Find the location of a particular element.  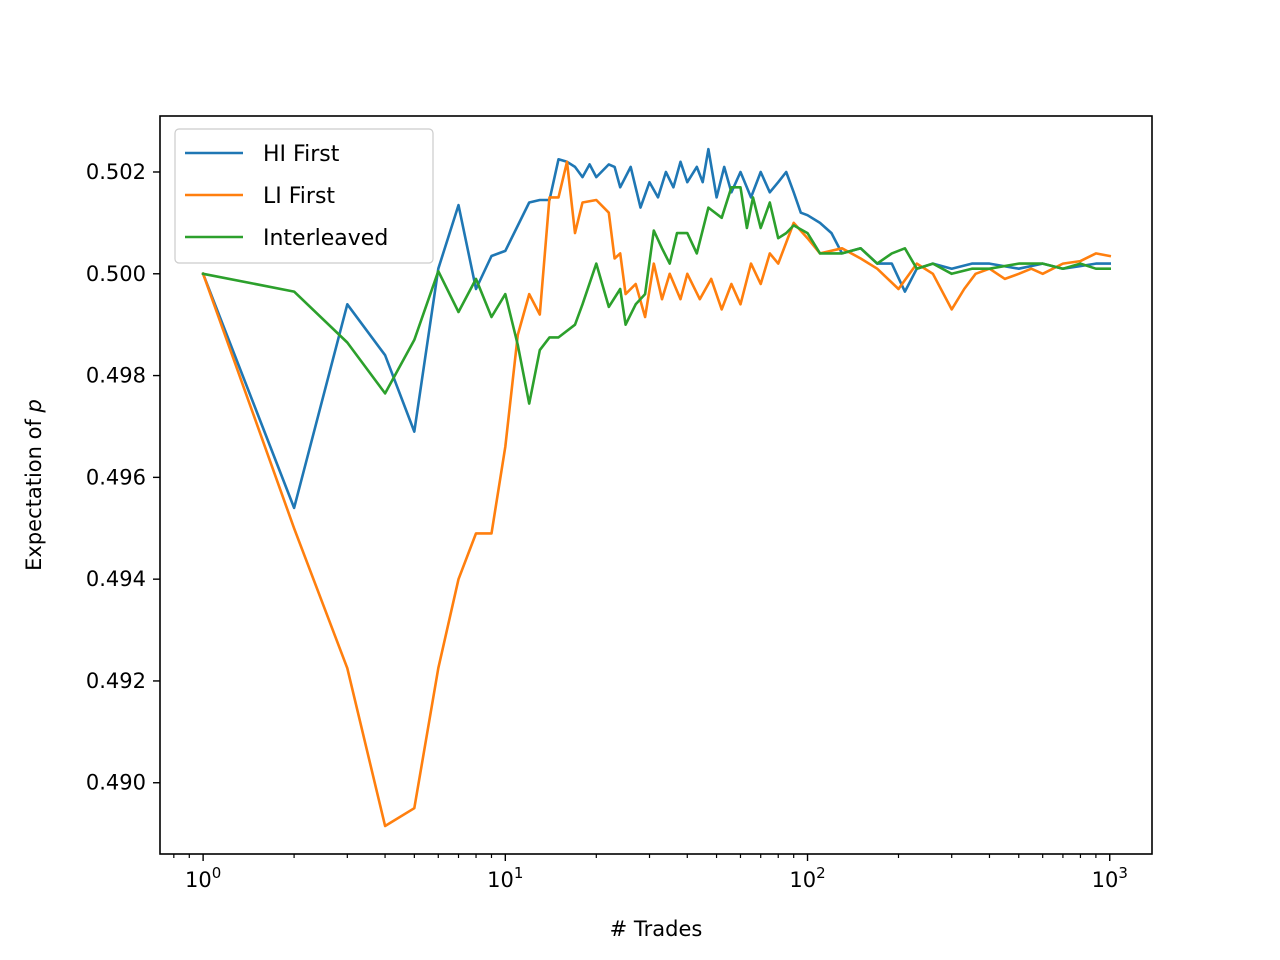

y-axis-label-variable: p is located at coordinates (34, 406).